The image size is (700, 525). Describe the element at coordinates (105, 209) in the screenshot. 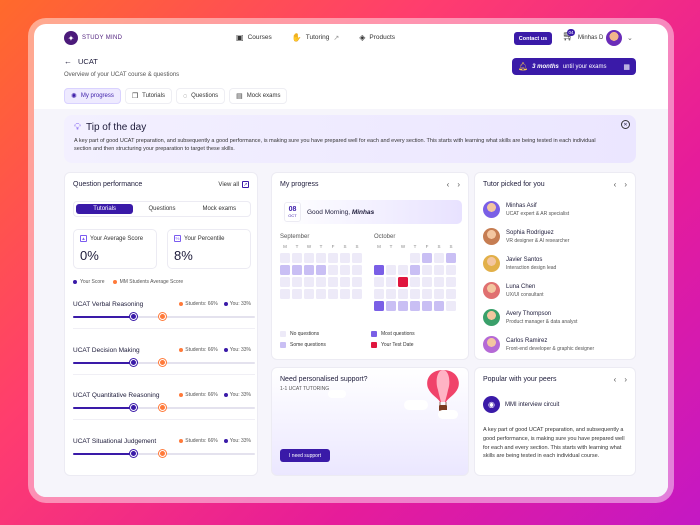

I see `segment-tutorials: Tutorials` at that location.